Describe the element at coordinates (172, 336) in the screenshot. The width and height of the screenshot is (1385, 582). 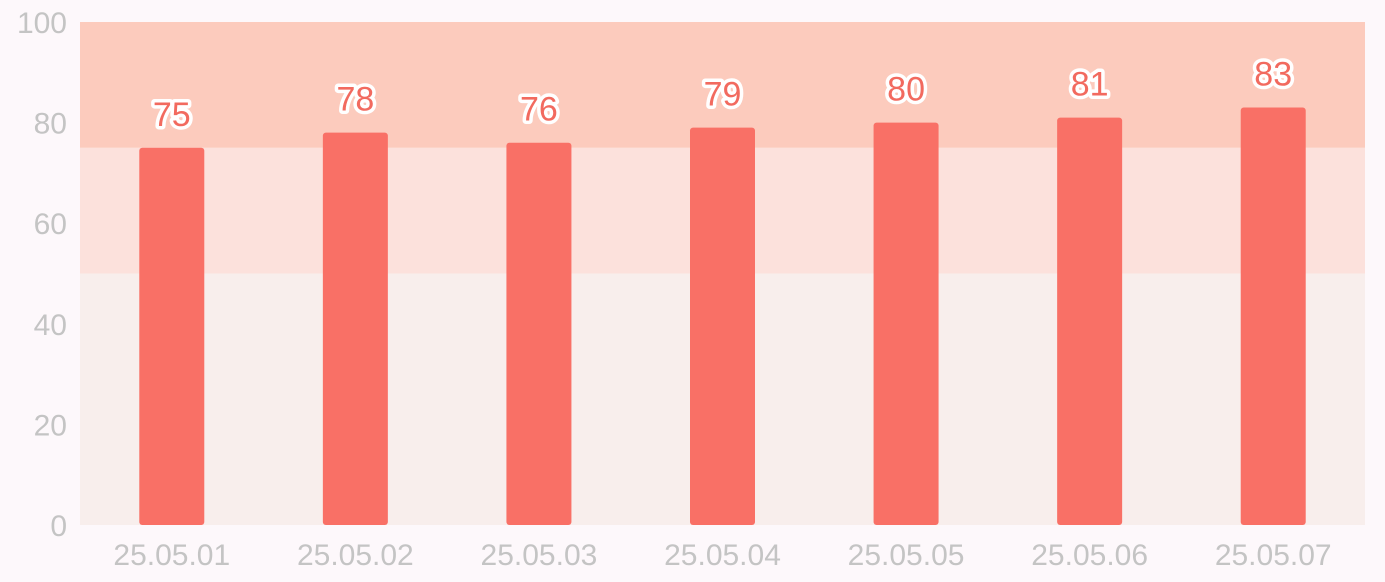
I see `bar-25.05.01` at that location.